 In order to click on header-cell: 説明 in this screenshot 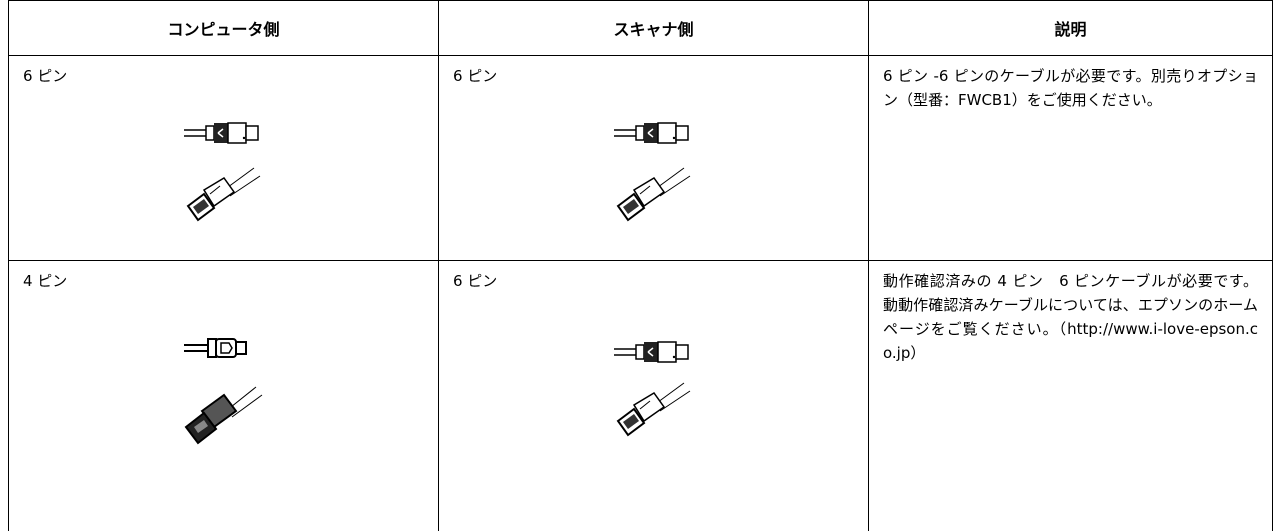, I will do `click(1071, 28)`.